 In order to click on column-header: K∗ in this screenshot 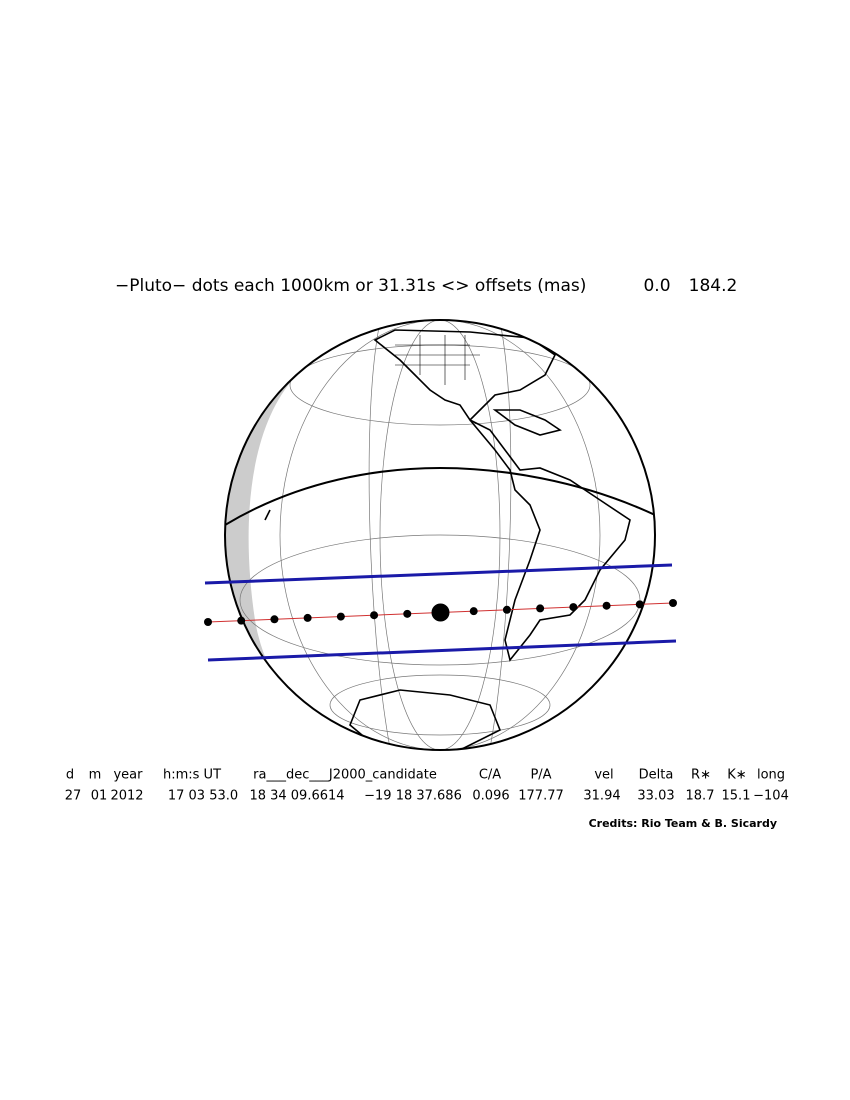, I will do `click(736, 775)`.